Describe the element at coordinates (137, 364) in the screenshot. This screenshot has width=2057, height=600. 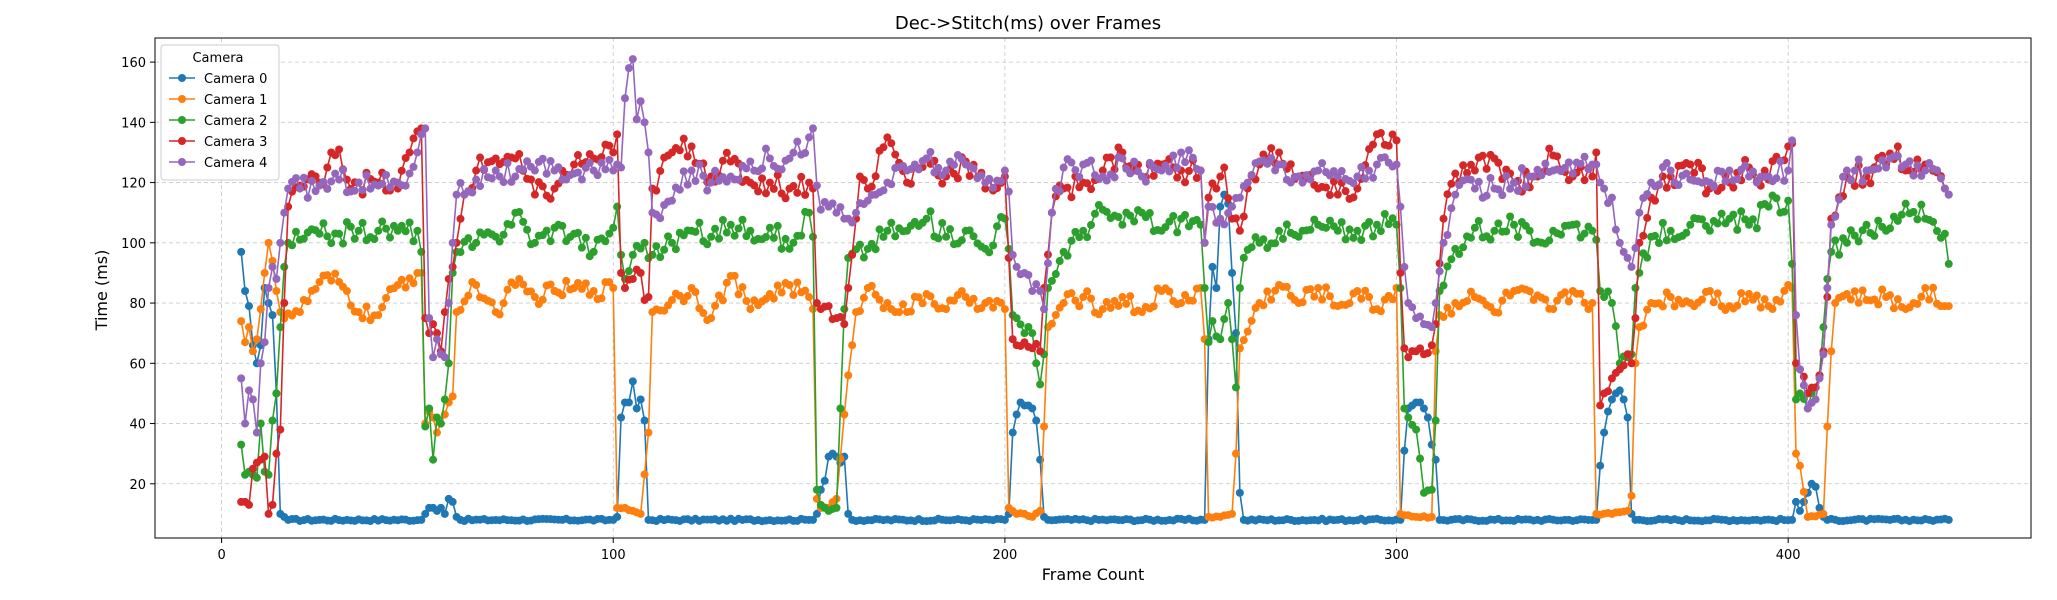
I see `y-tick-label: 60` at that location.